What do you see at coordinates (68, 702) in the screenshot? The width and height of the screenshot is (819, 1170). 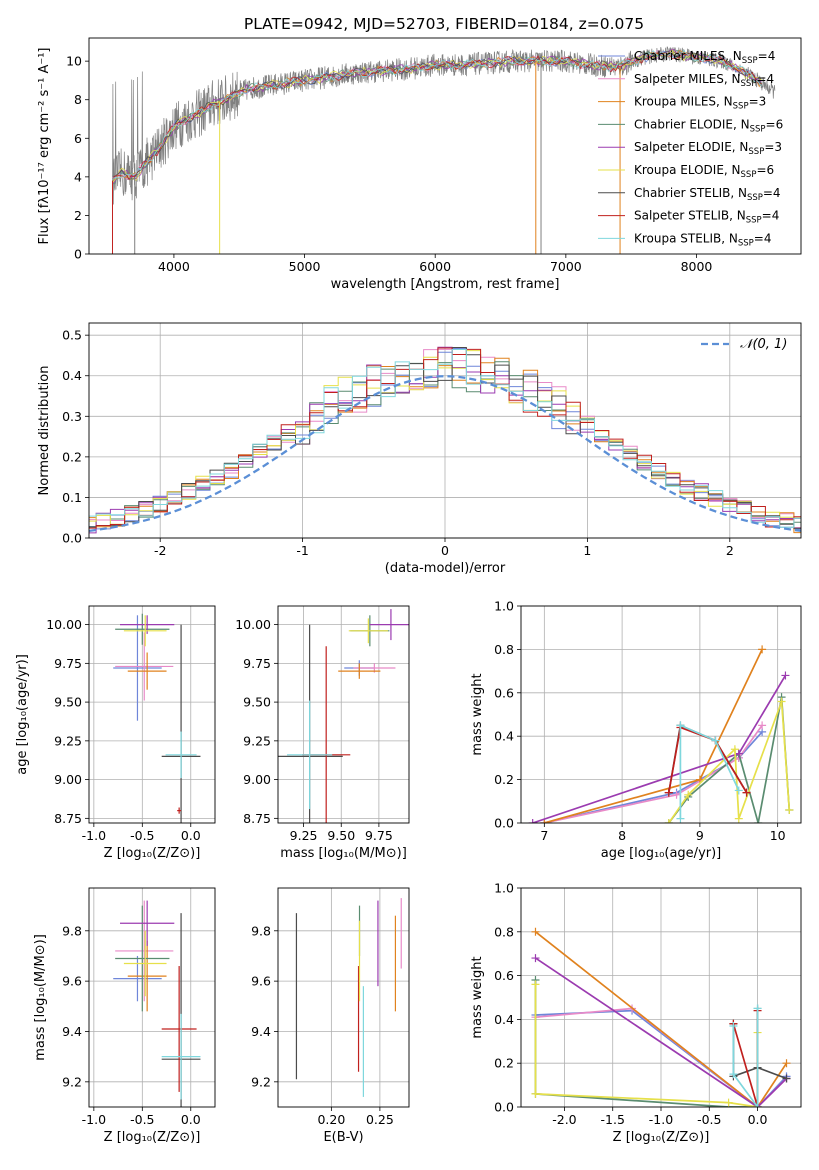 I see `y-tick-label: 9.50` at bounding box center [68, 702].